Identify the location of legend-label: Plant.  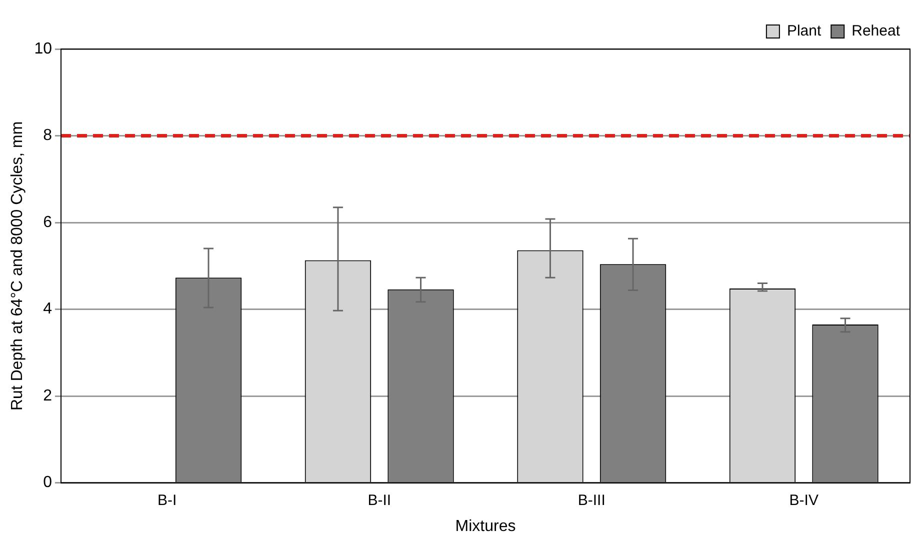
(804, 31).